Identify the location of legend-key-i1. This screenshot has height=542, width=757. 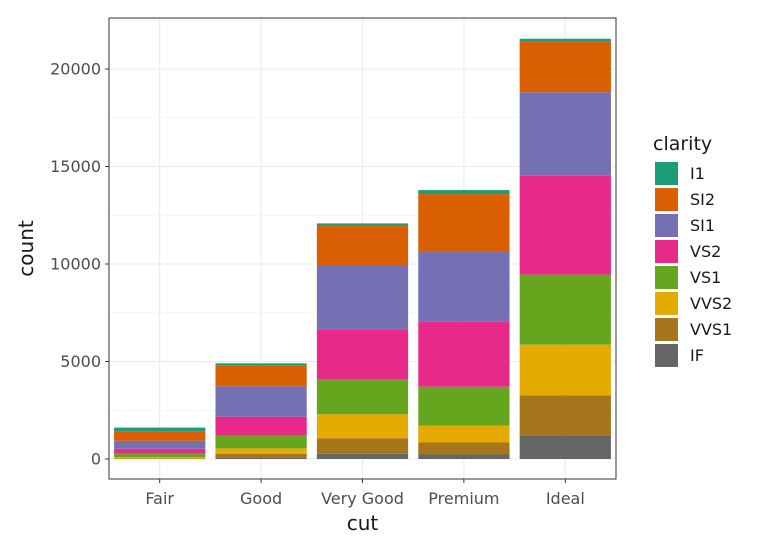
(666, 173).